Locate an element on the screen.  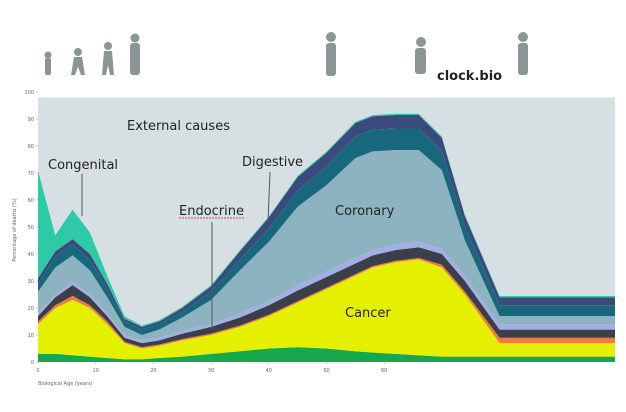
x-tick-label: 40 is located at coordinates (269, 371).